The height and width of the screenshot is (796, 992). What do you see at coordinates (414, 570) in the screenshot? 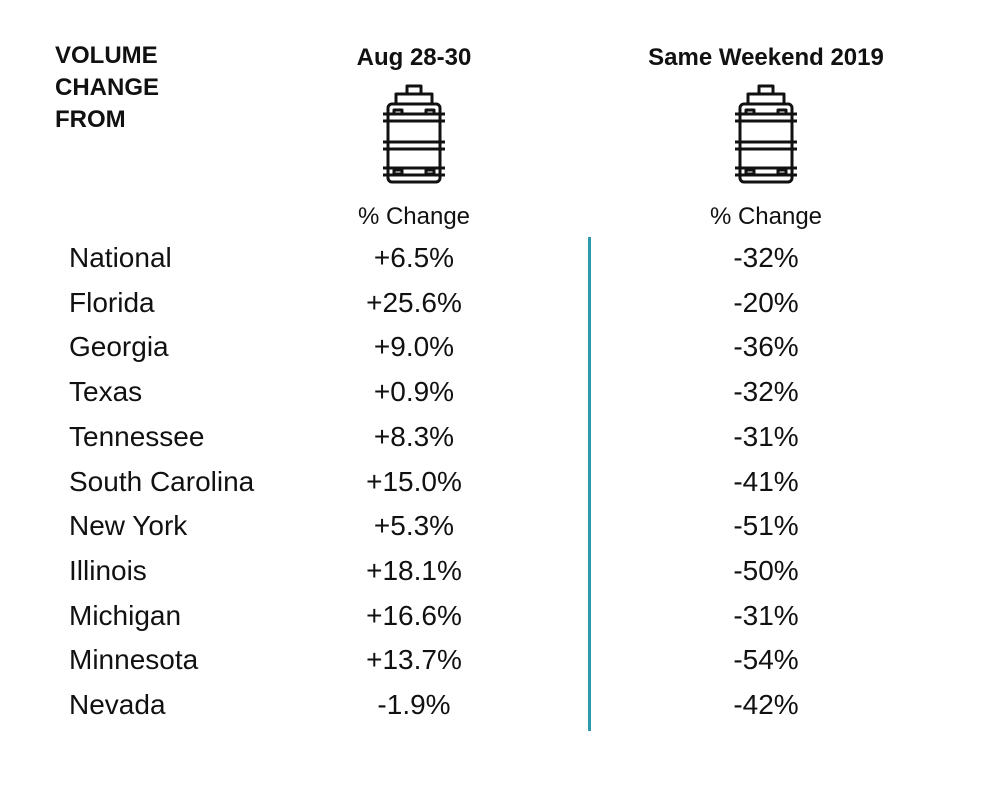
I see `value-cell-aug: +18.1%` at bounding box center [414, 570].